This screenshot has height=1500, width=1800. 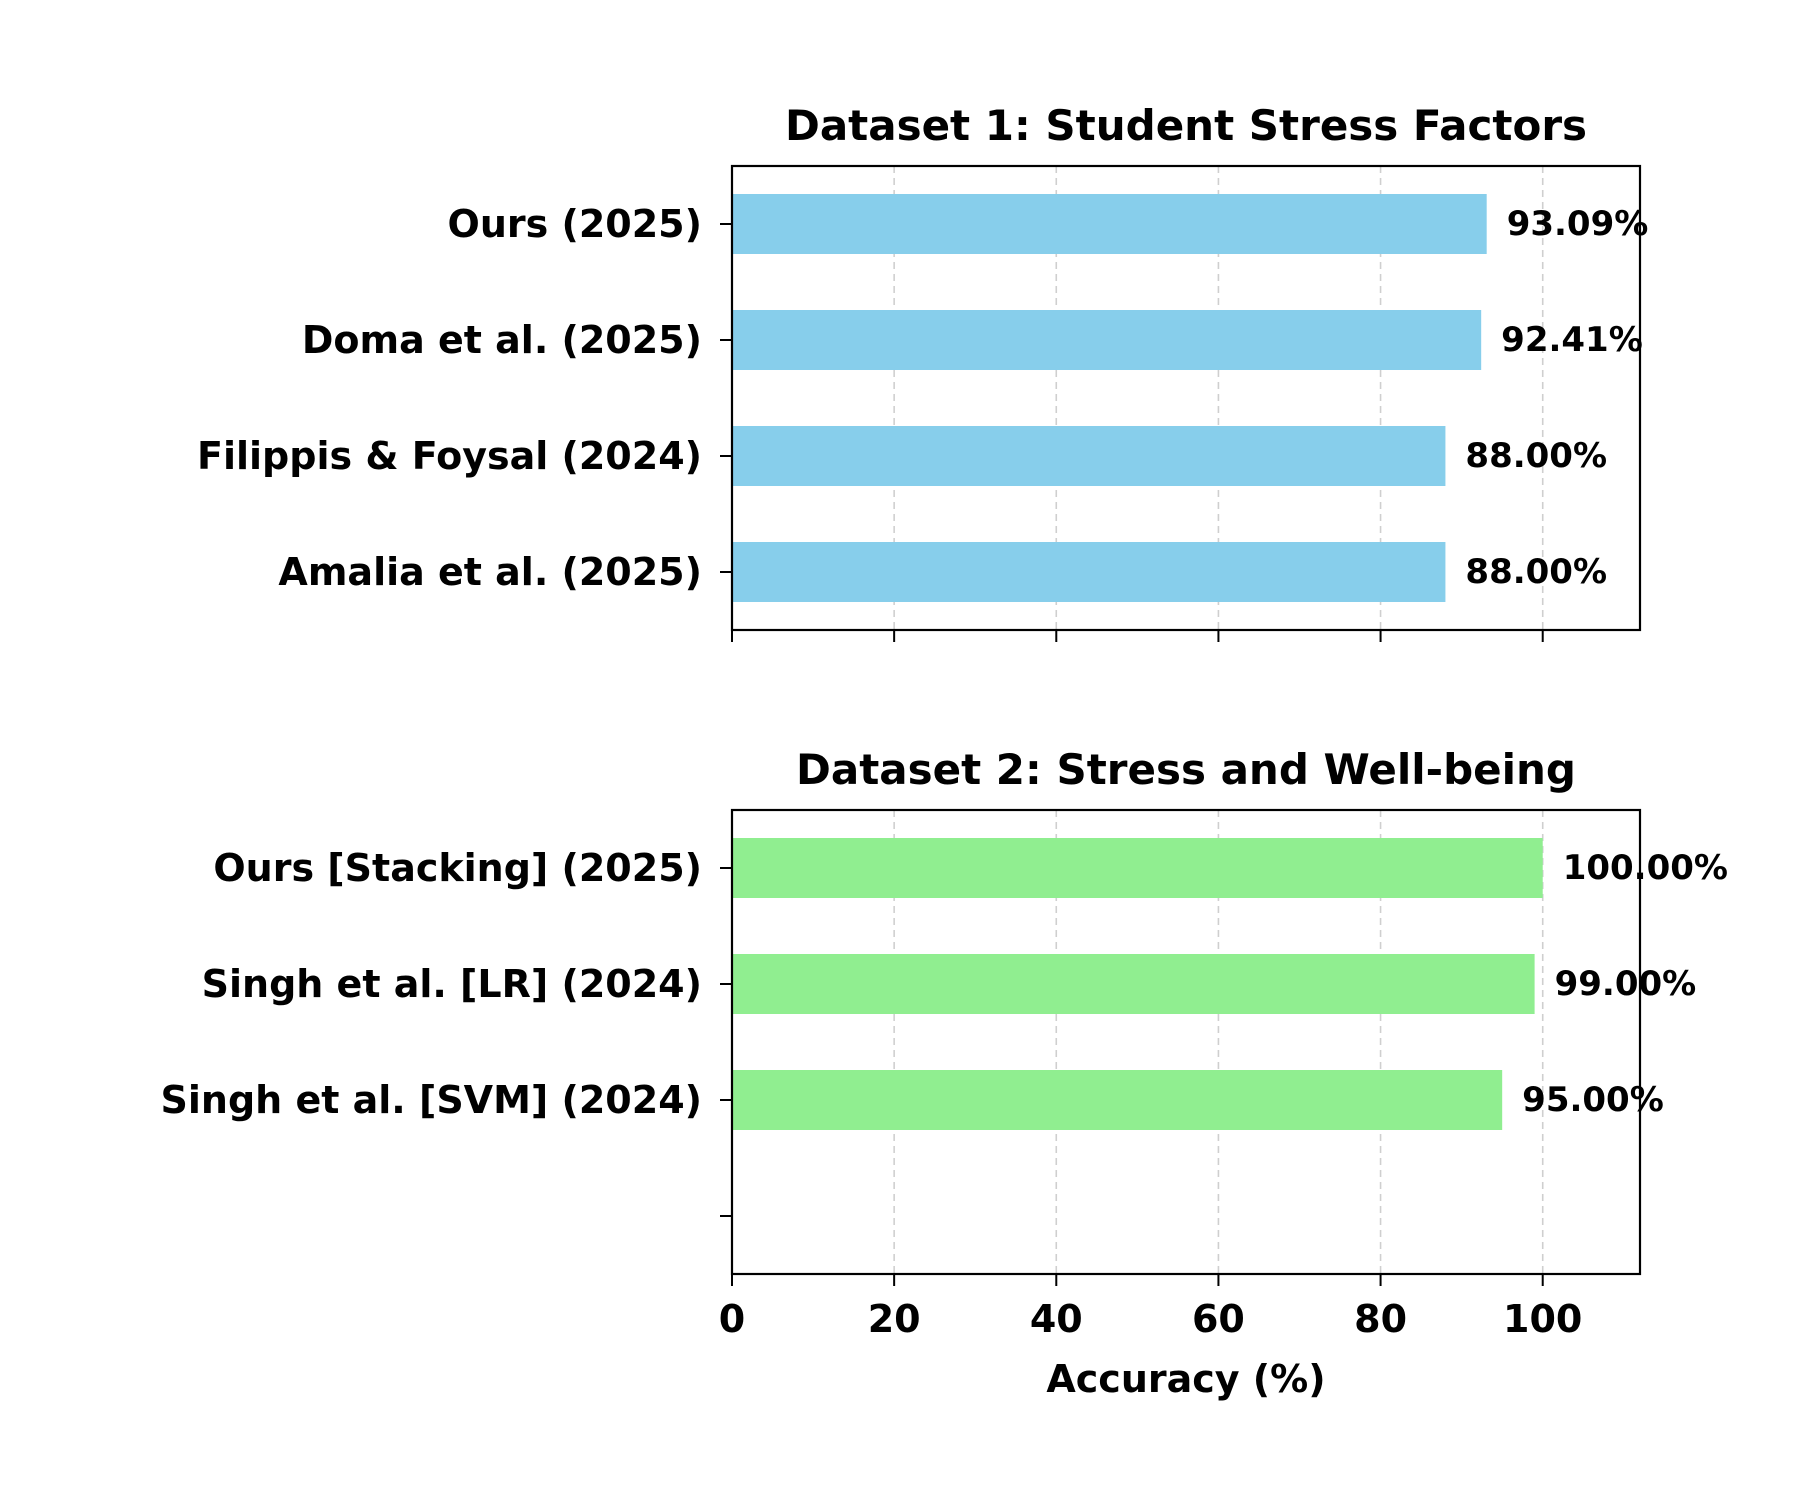 What do you see at coordinates (1542, 1319) in the screenshot?
I see `x-tick-label: 100` at bounding box center [1542, 1319].